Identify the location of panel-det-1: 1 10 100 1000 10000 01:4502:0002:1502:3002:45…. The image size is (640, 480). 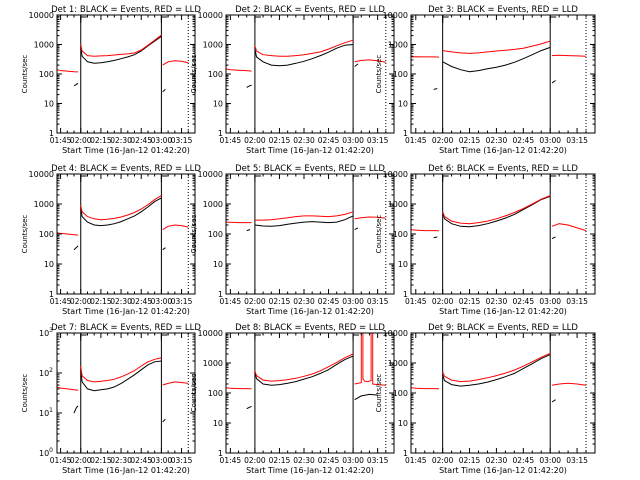
(111, 80).